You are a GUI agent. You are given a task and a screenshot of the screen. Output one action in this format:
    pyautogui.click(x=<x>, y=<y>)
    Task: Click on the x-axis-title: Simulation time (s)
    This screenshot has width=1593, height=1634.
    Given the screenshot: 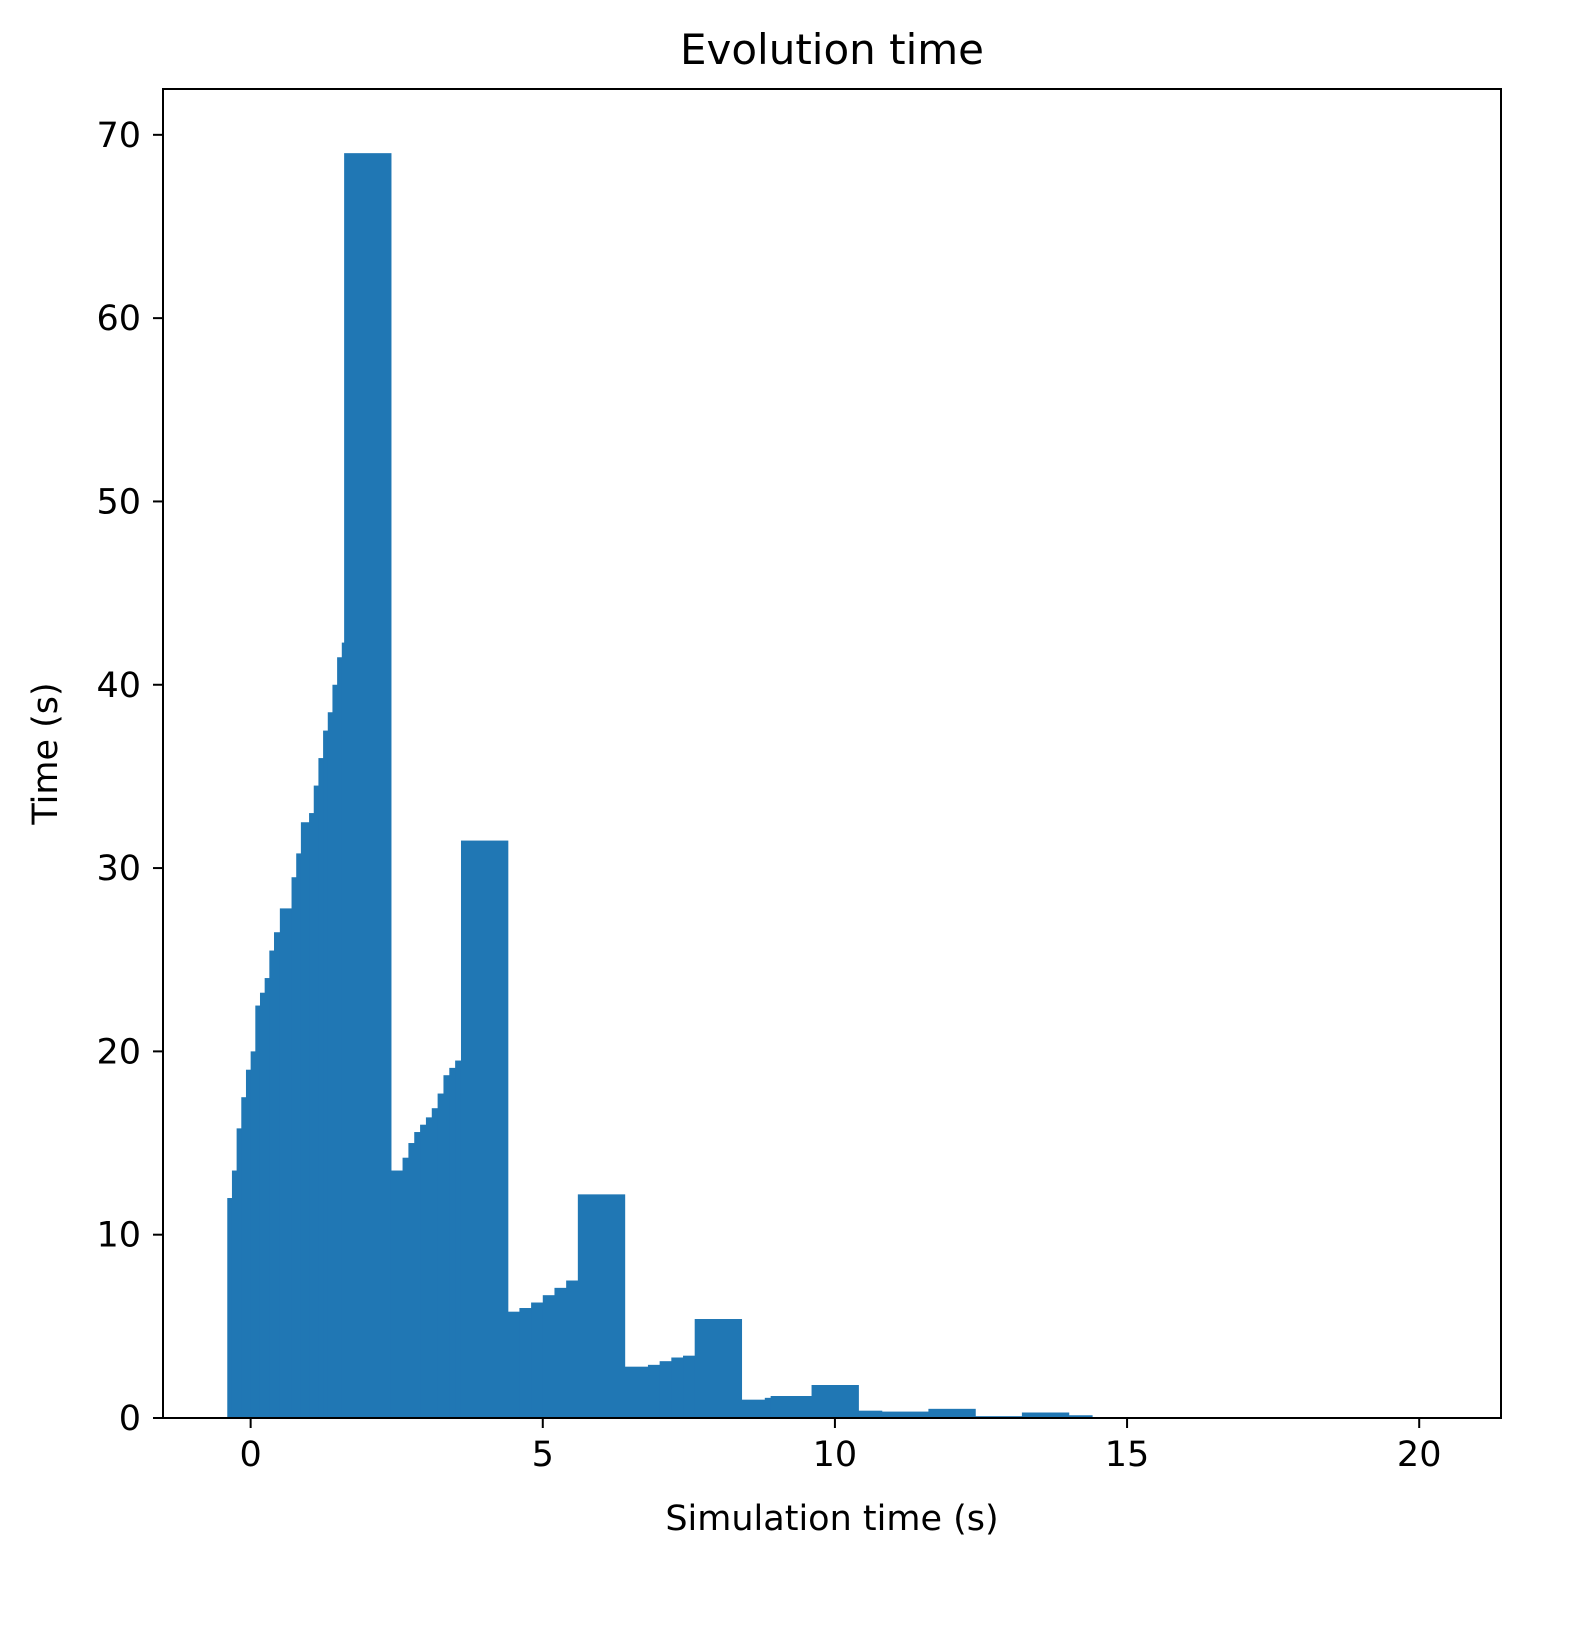 What is the action you would take?
    pyautogui.click(x=831, y=1519)
    